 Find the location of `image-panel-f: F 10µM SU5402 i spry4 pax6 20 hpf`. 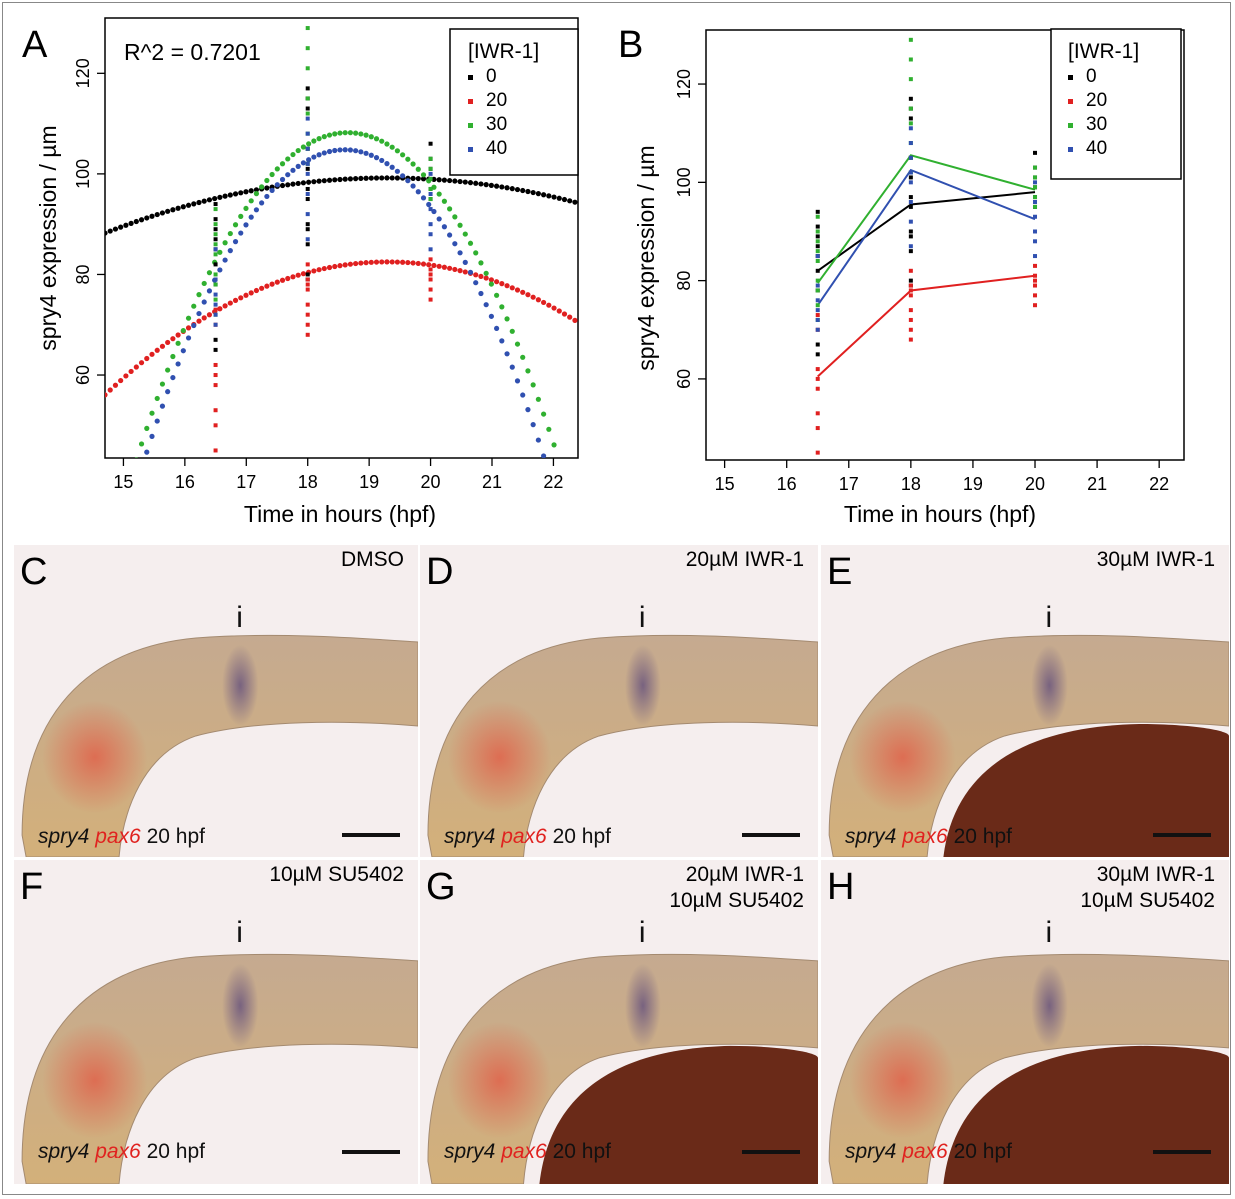

image-panel-f: F 10µM SU5402 i spry4 pax6 20 hpf is located at coordinates (216, 1022).